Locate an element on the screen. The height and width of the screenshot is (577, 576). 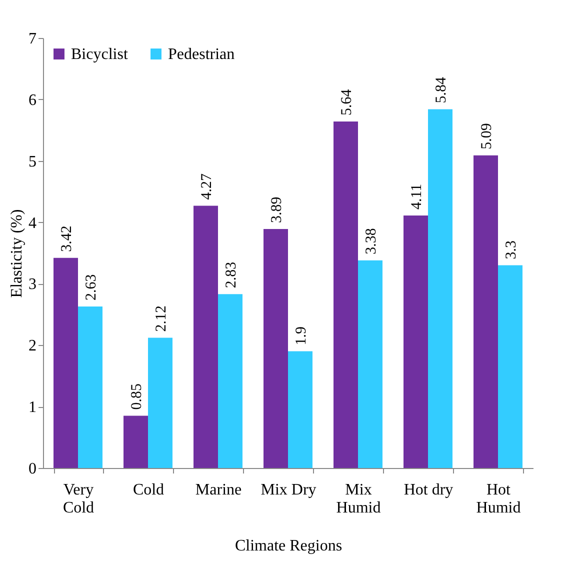
x-tick-label: Hot dry is located at coordinates (429, 490).